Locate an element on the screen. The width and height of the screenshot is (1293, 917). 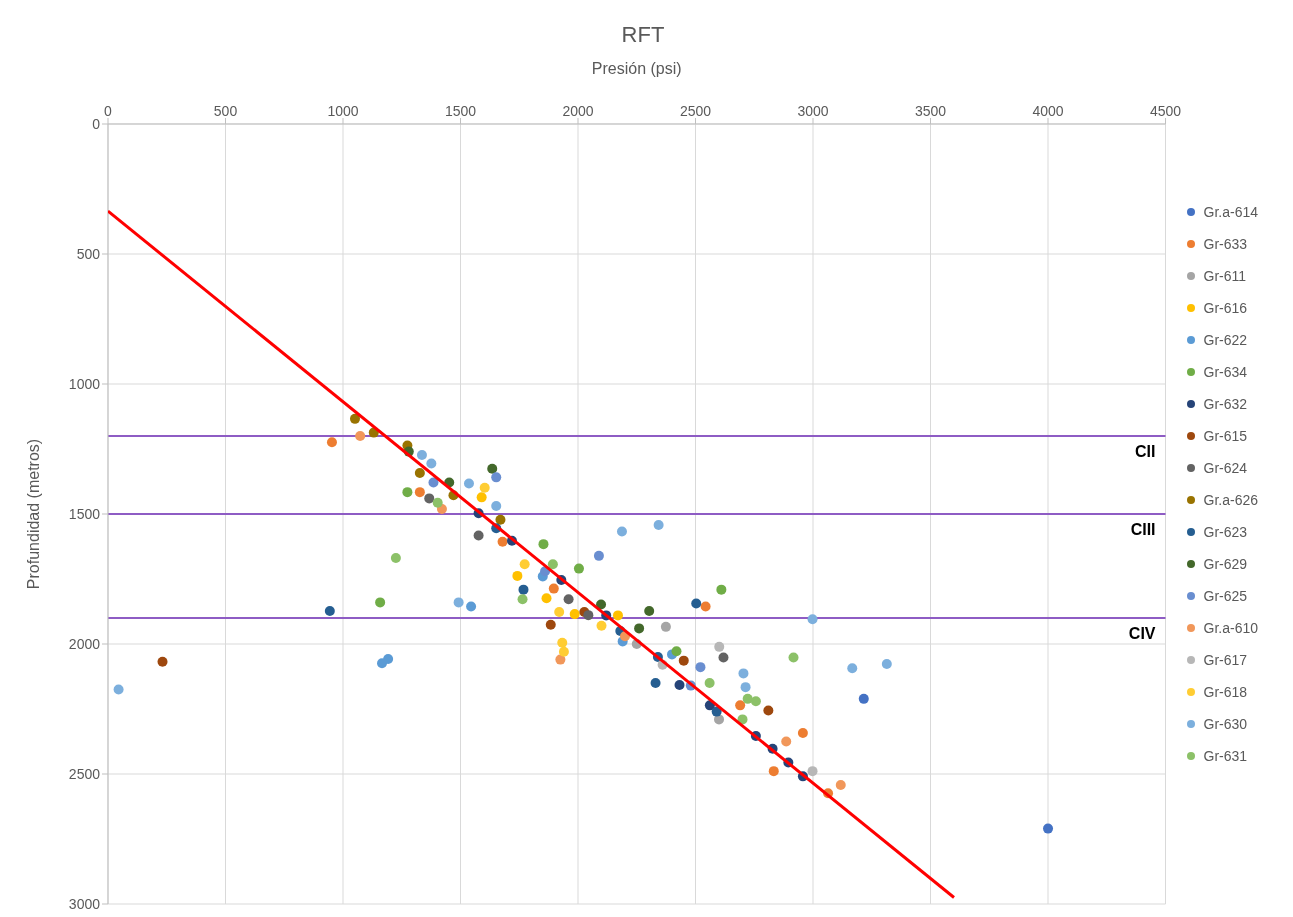
legend-label: Gr-618 is located at coordinates (1225, 692).